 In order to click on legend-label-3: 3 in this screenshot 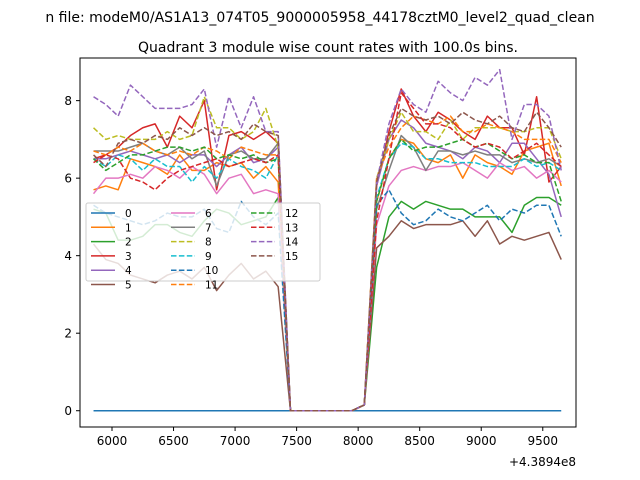, I will do `click(128, 257)`.